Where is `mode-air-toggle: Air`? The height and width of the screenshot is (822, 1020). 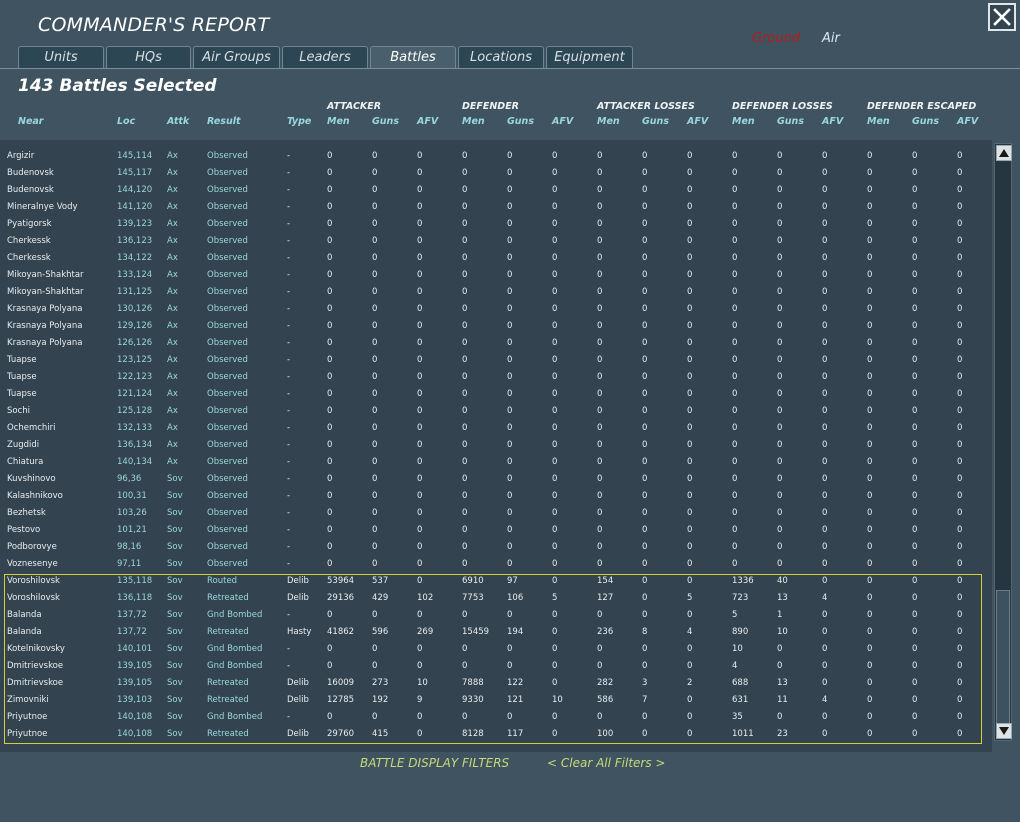 mode-air-toggle: Air is located at coordinates (831, 38).